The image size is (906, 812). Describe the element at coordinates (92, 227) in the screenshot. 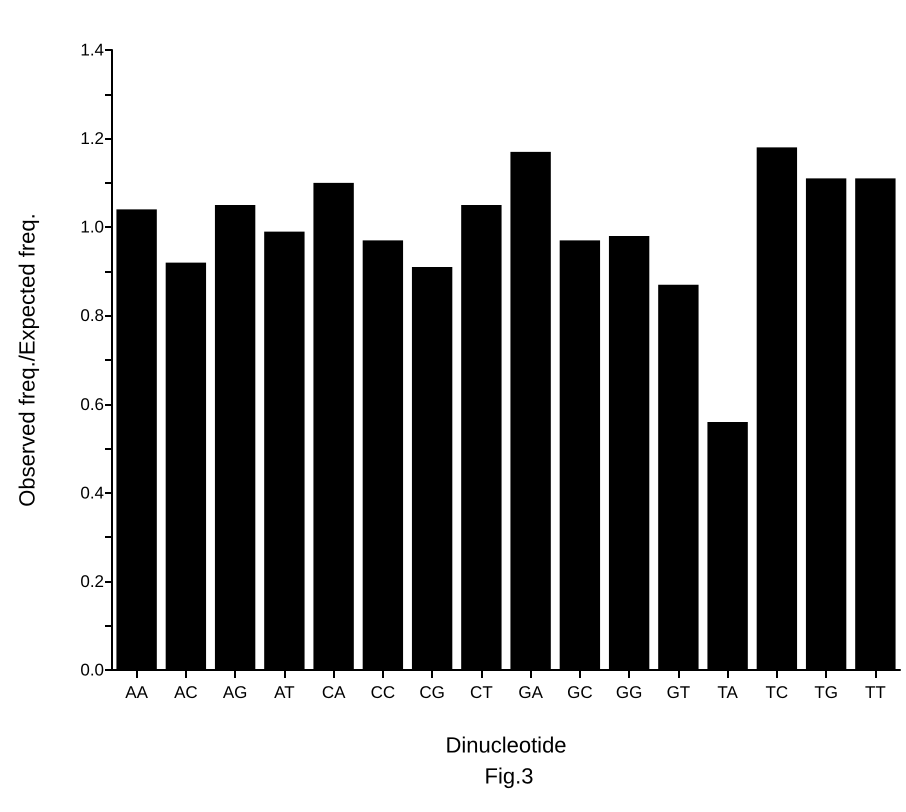

I see `y-tick-label: 1.0` at that location.